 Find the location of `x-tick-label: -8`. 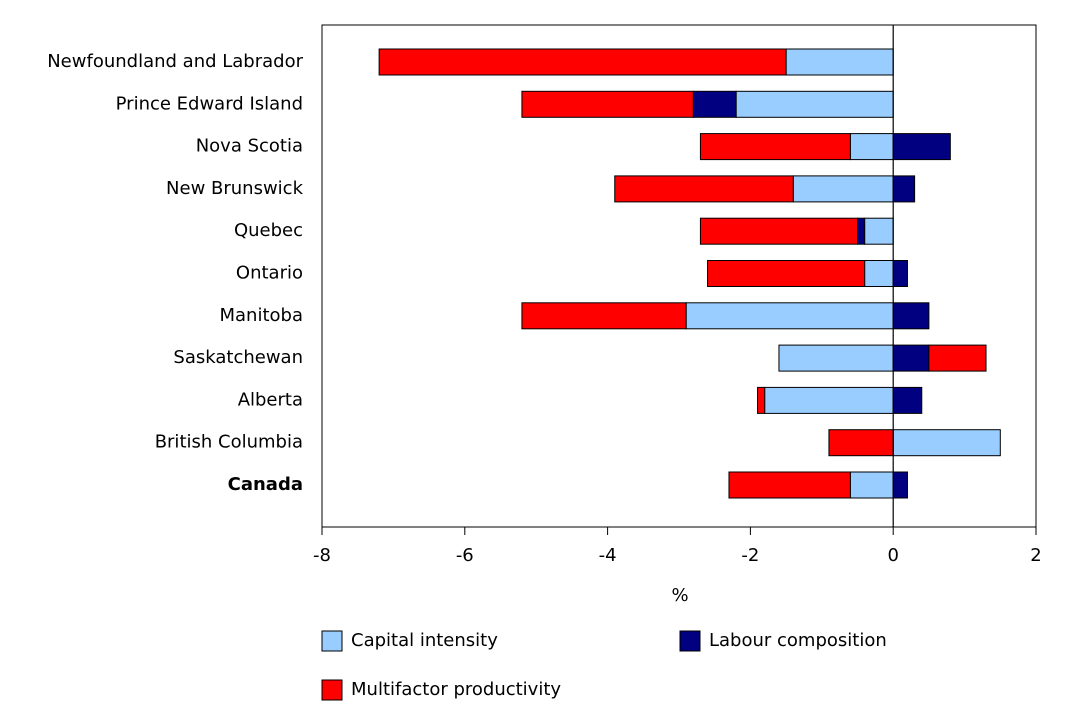

x-tick-label: -8 is located at coordinates (322, 555).